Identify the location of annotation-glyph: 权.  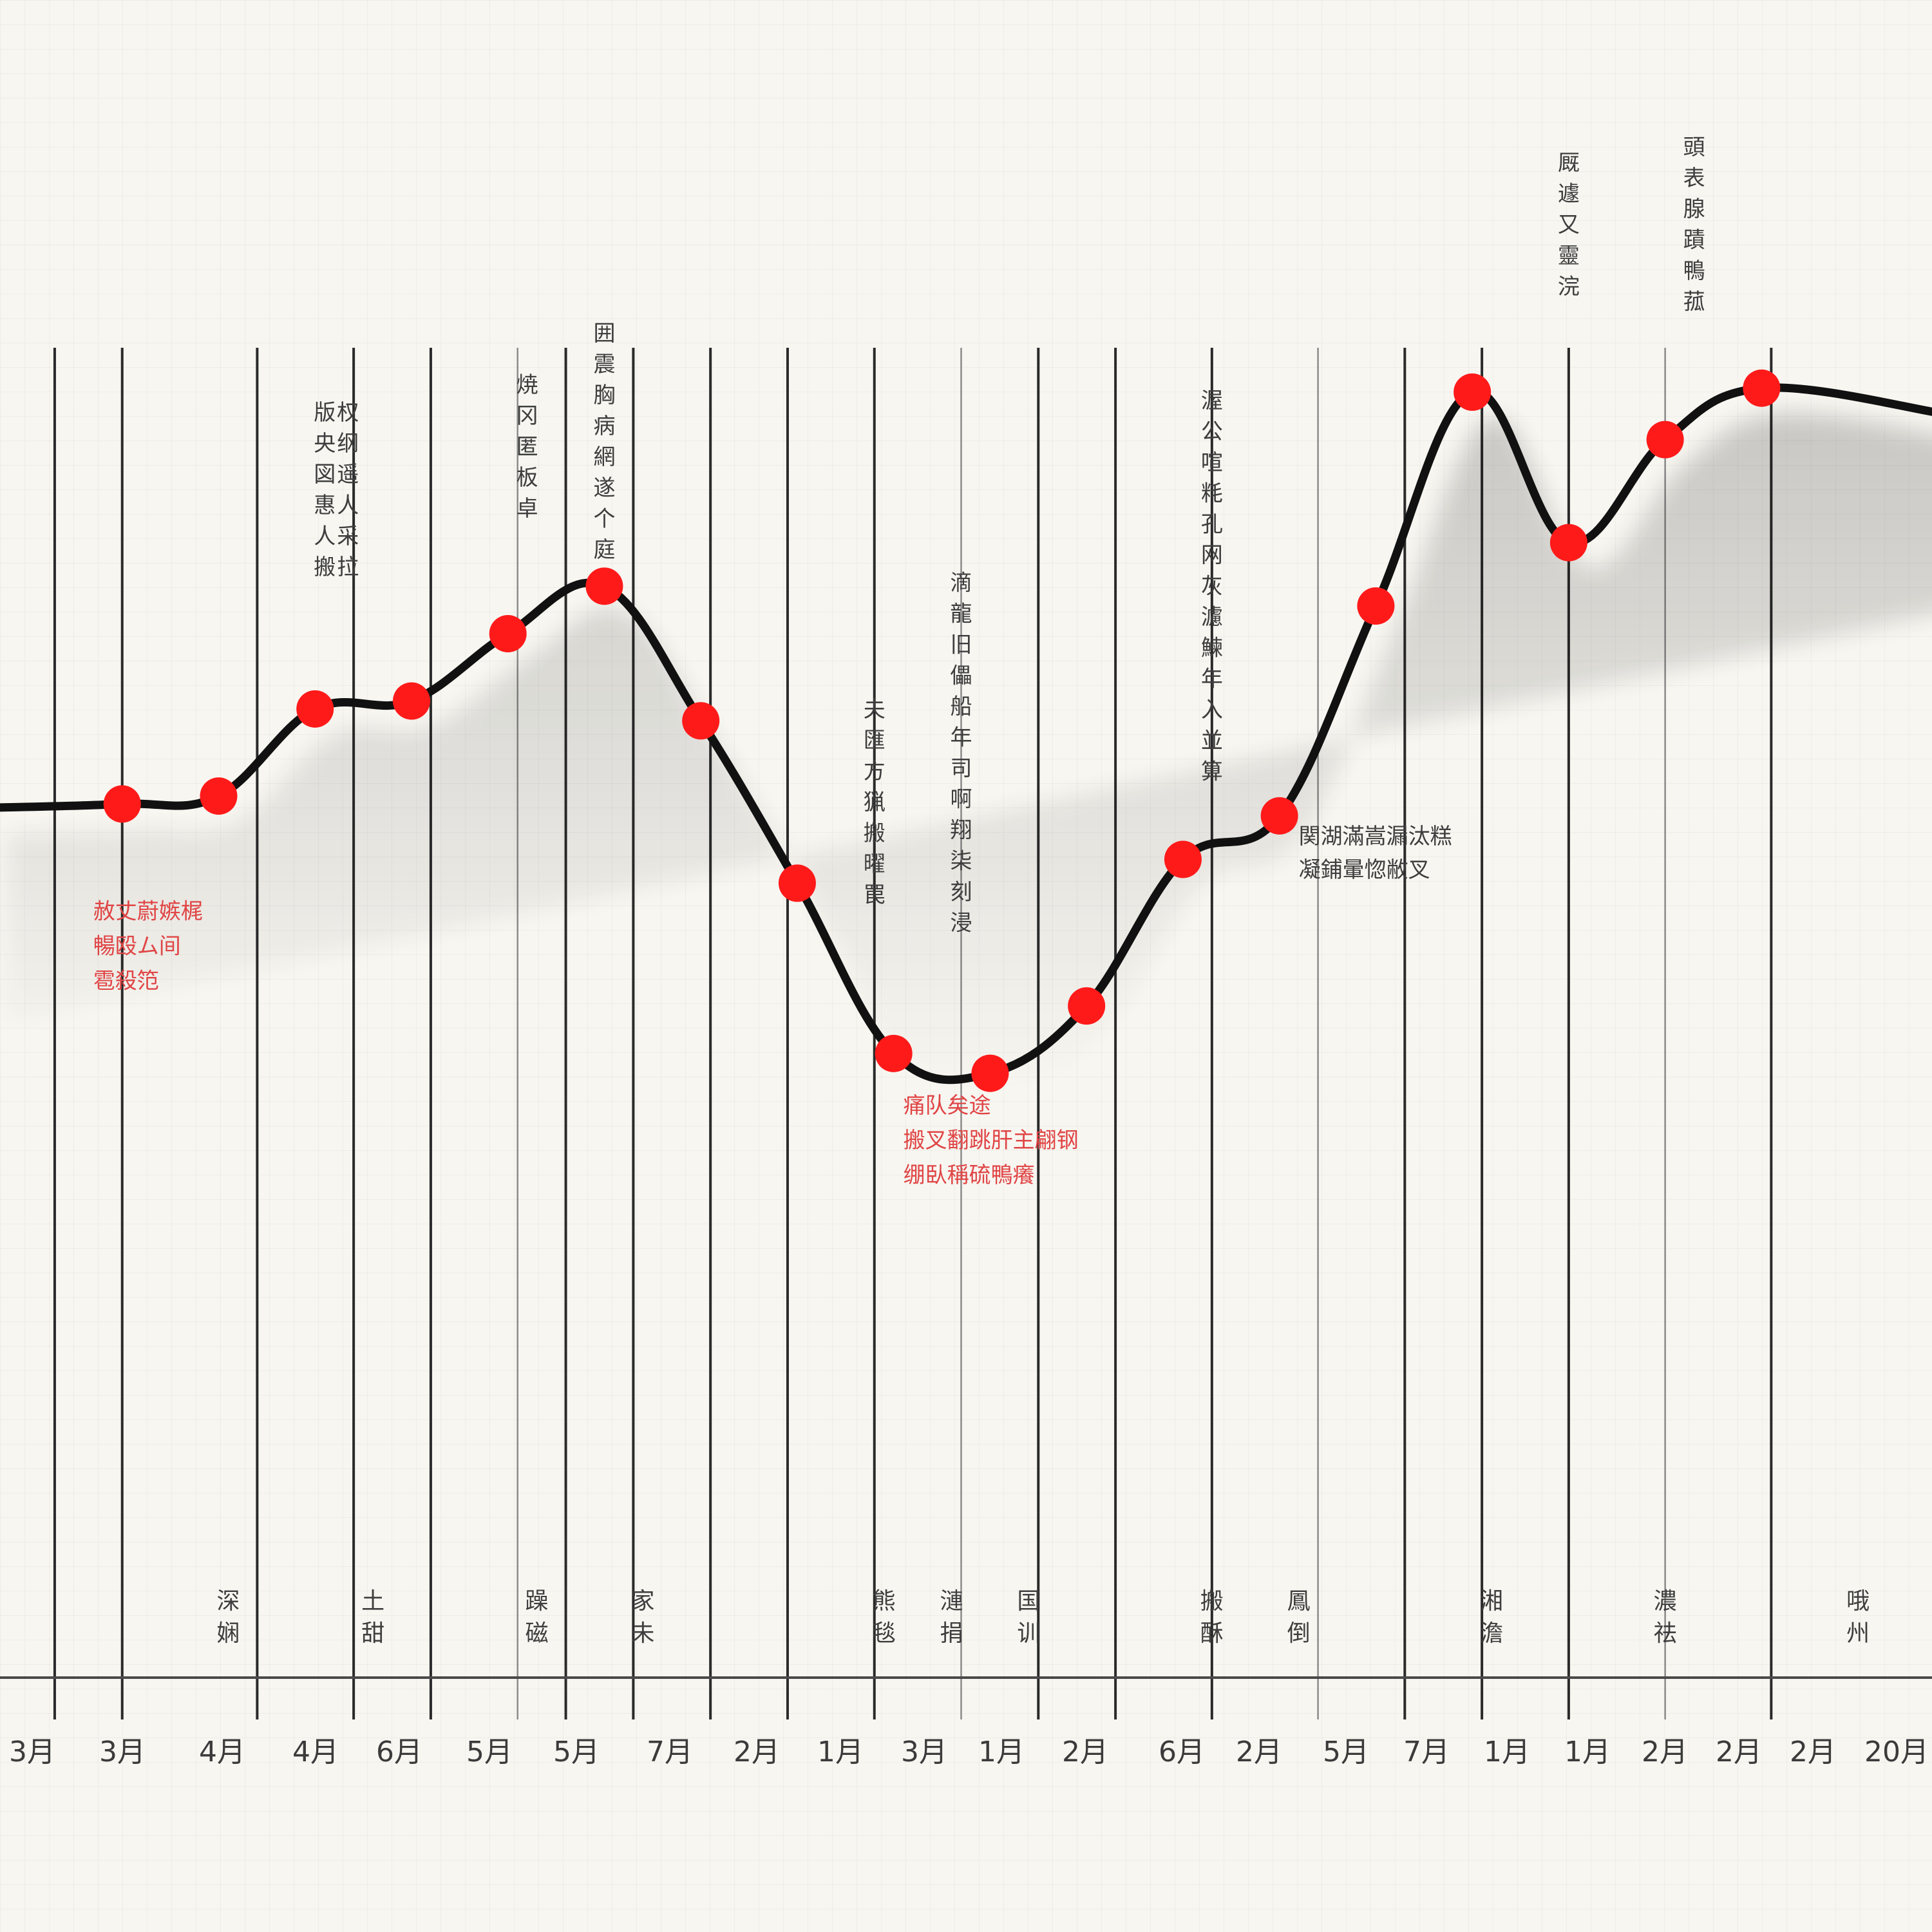
(348, 413).